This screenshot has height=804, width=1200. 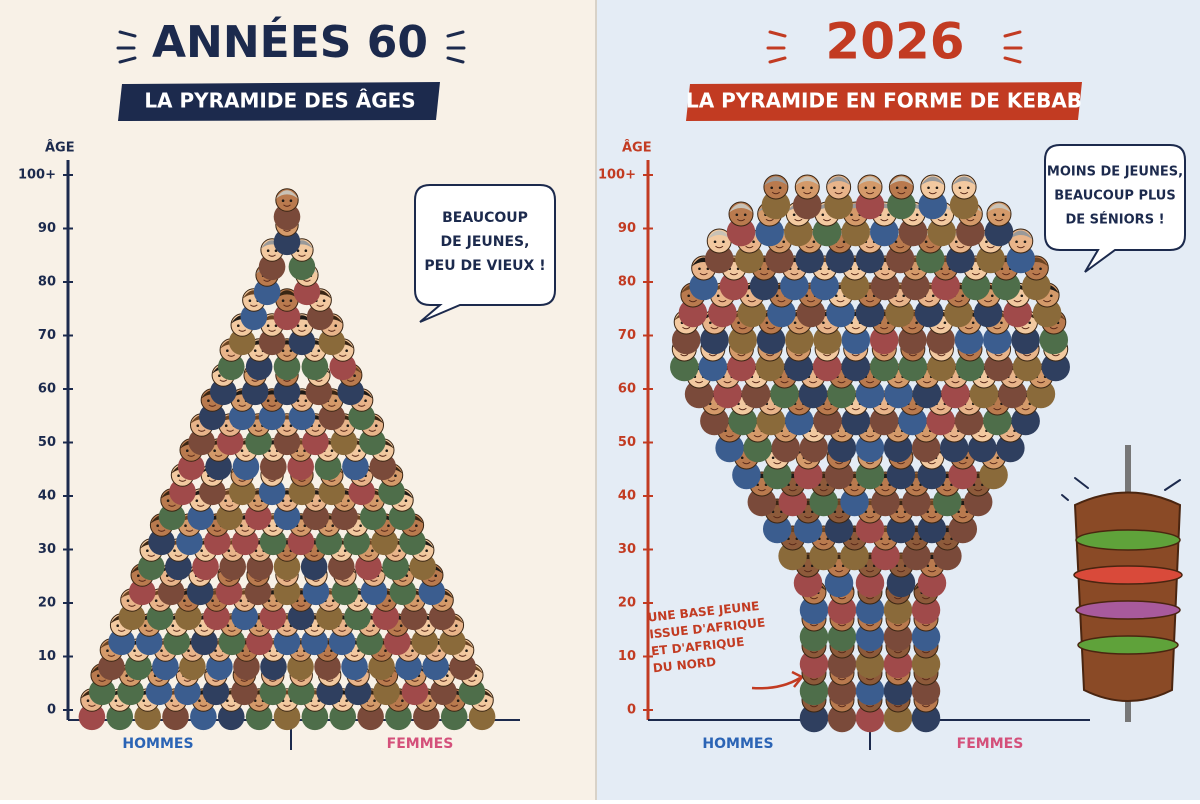 I want to click on left-axis-label: ÂGE, so click(x=60, y=148).